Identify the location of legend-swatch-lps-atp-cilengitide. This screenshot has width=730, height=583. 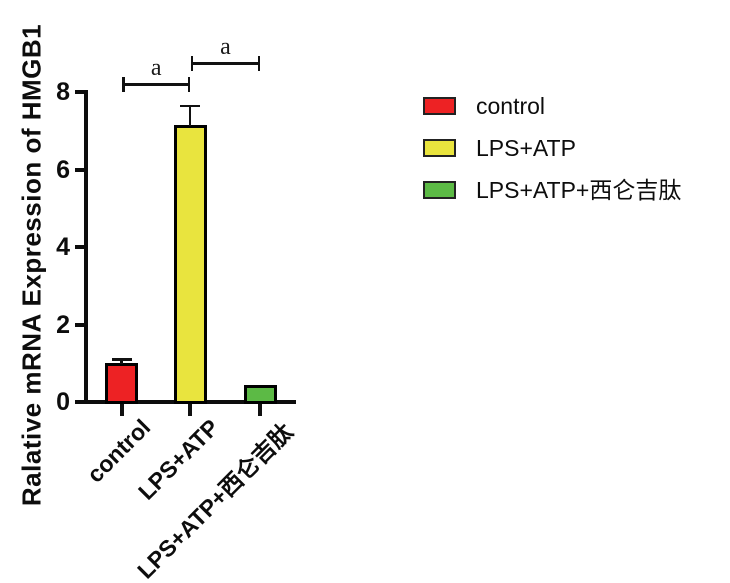
(439, 190).